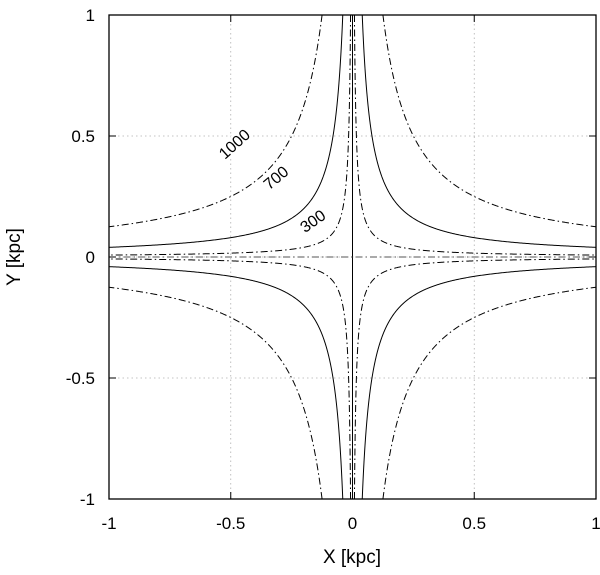 This screenshot has height=575, width=600. What do you see at coordinates (235, 144) in the screenshot?
I see `contour-label-1000: 1000` at bounding box center [235, 144].